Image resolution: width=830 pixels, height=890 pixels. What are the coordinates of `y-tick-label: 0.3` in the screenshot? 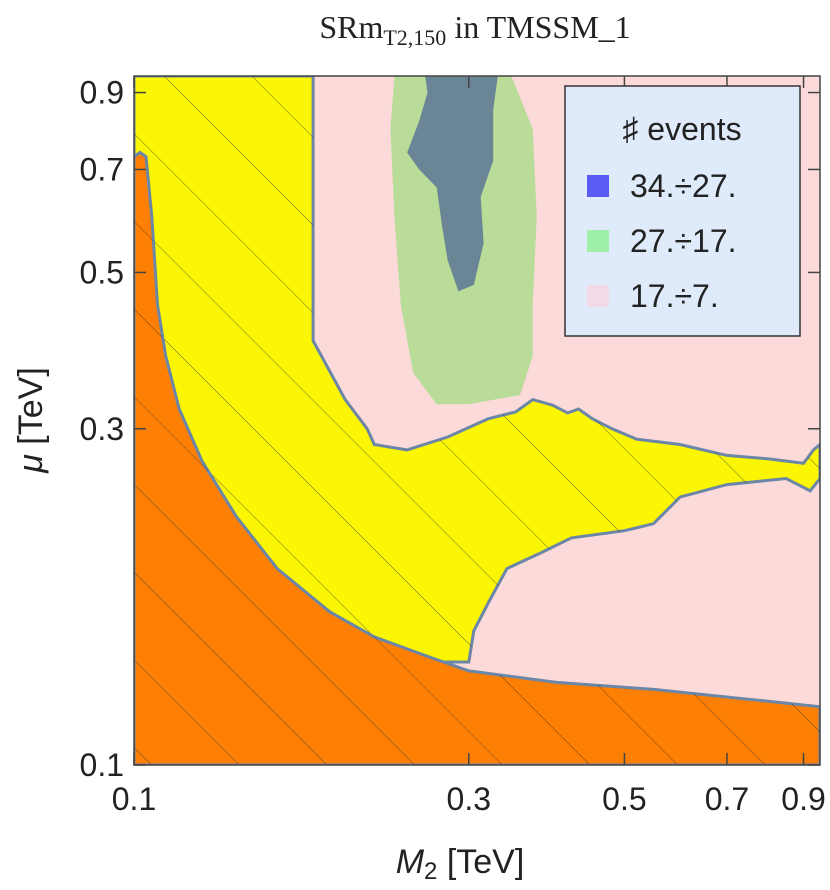 It's located at (102, 429).